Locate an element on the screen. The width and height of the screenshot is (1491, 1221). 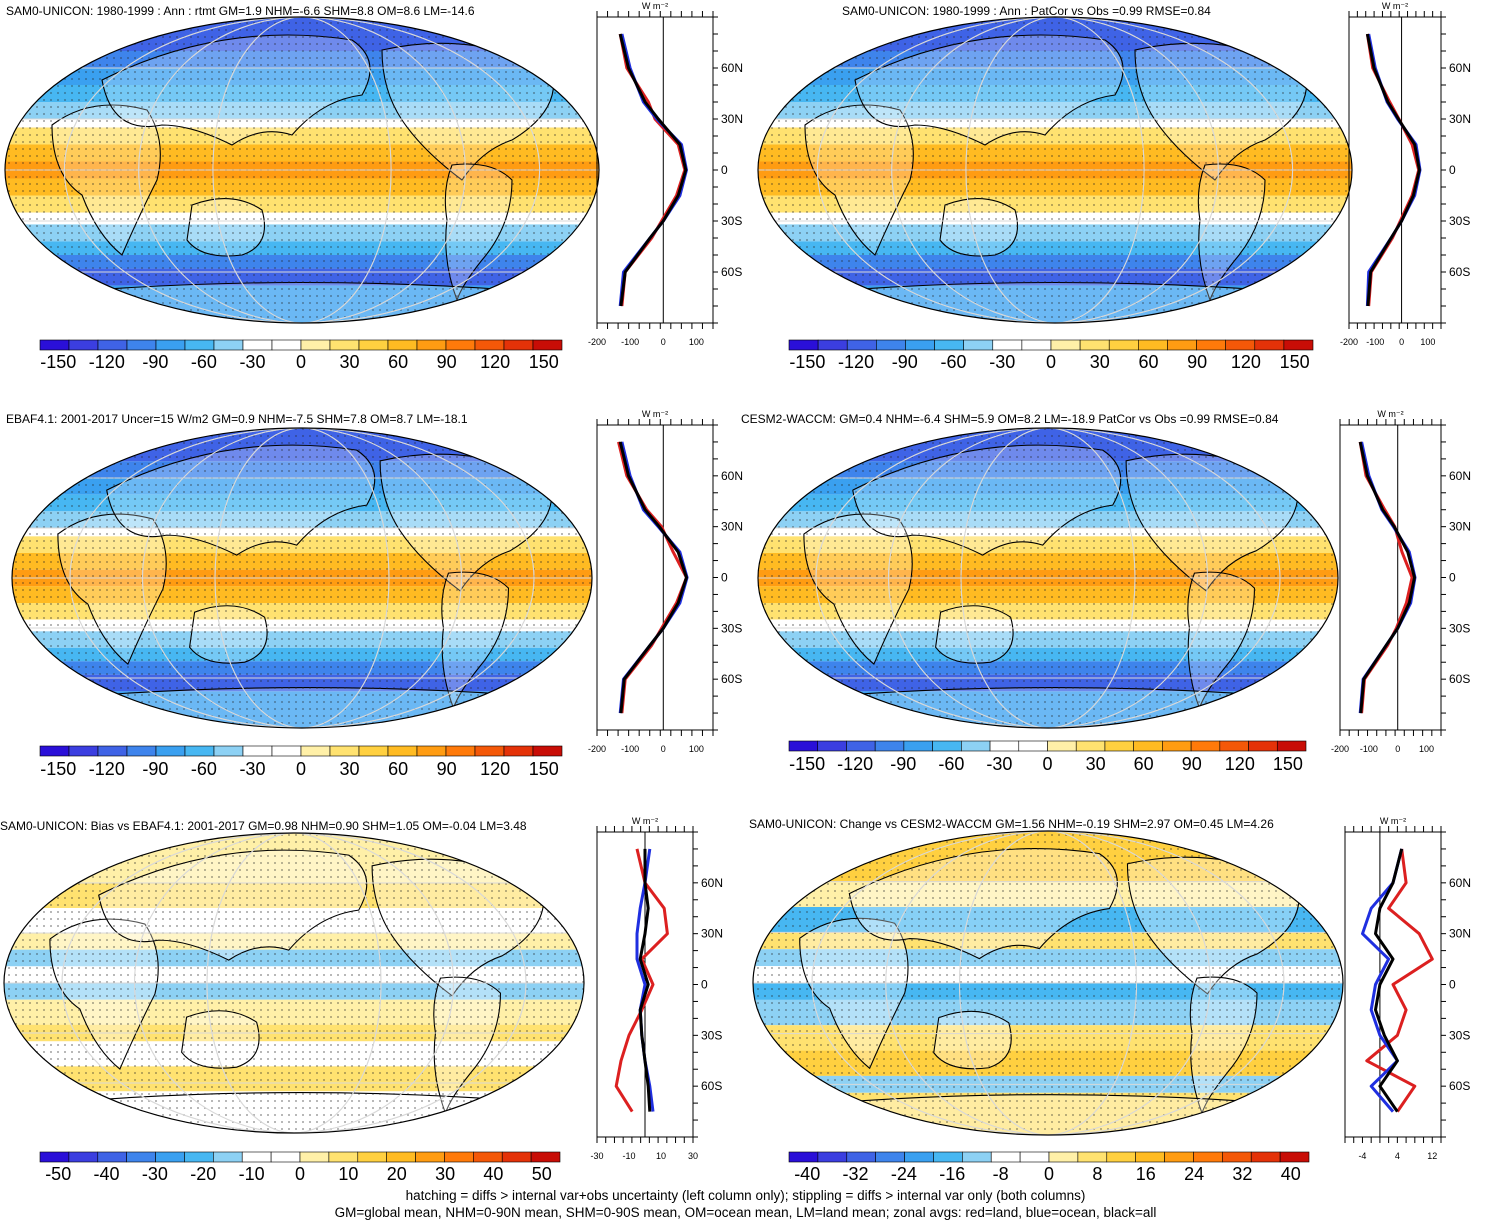
zonal-line-ocean is located at coordinates (1382, 980).